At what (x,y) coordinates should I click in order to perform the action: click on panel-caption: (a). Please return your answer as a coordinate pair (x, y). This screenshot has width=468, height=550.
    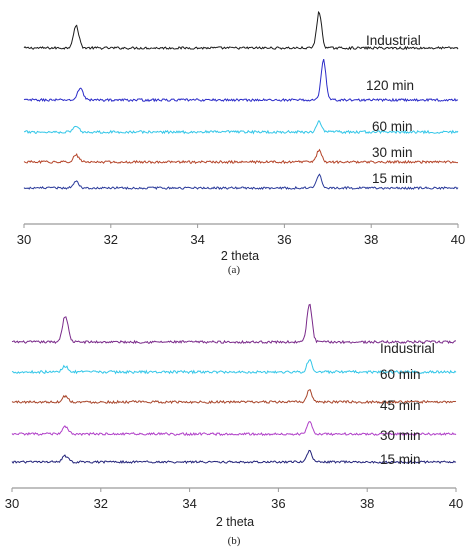
    Looking at the image, I should click on (234, 270).